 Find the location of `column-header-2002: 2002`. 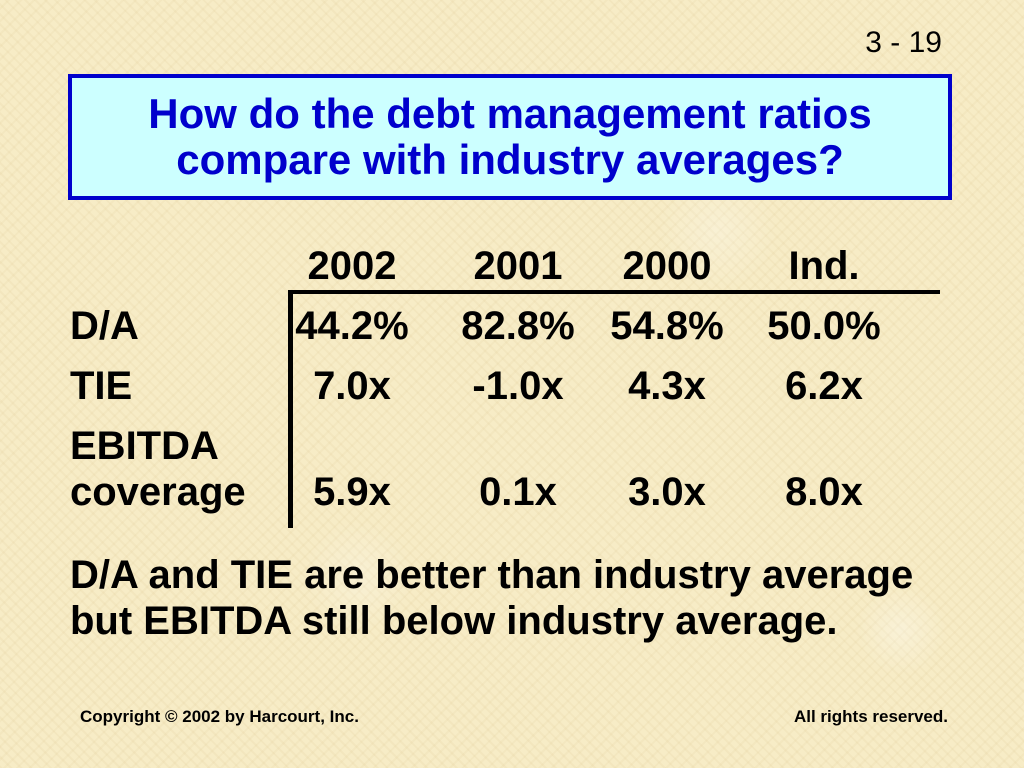

column-header-2002: 2002 is located at coordinates (352, 266).